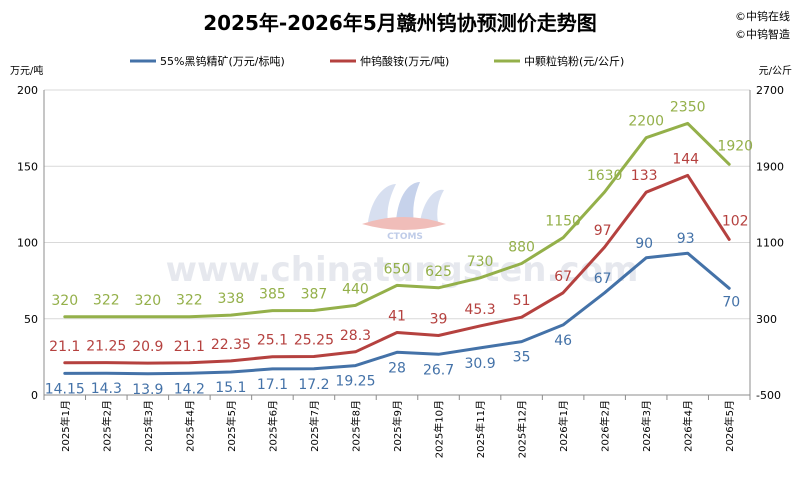  I want to click on data-label: 2350, so click(688, 107).